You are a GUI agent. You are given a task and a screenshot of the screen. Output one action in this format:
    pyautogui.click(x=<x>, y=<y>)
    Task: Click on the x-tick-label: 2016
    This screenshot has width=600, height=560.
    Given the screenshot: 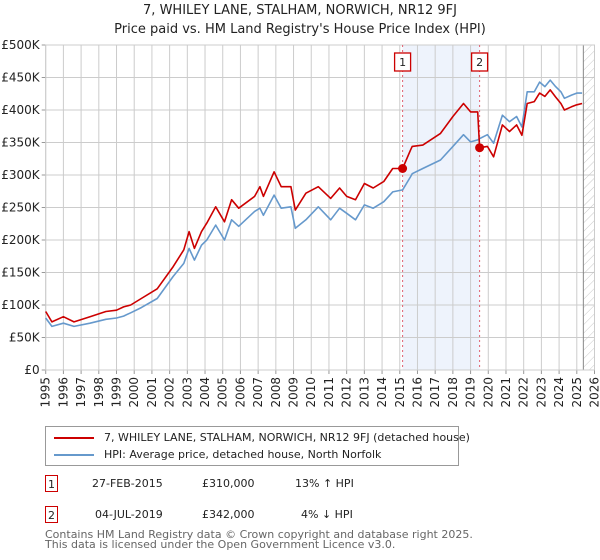 What is the action you would take?
    pyautogui.click(x=417, y=392)
    